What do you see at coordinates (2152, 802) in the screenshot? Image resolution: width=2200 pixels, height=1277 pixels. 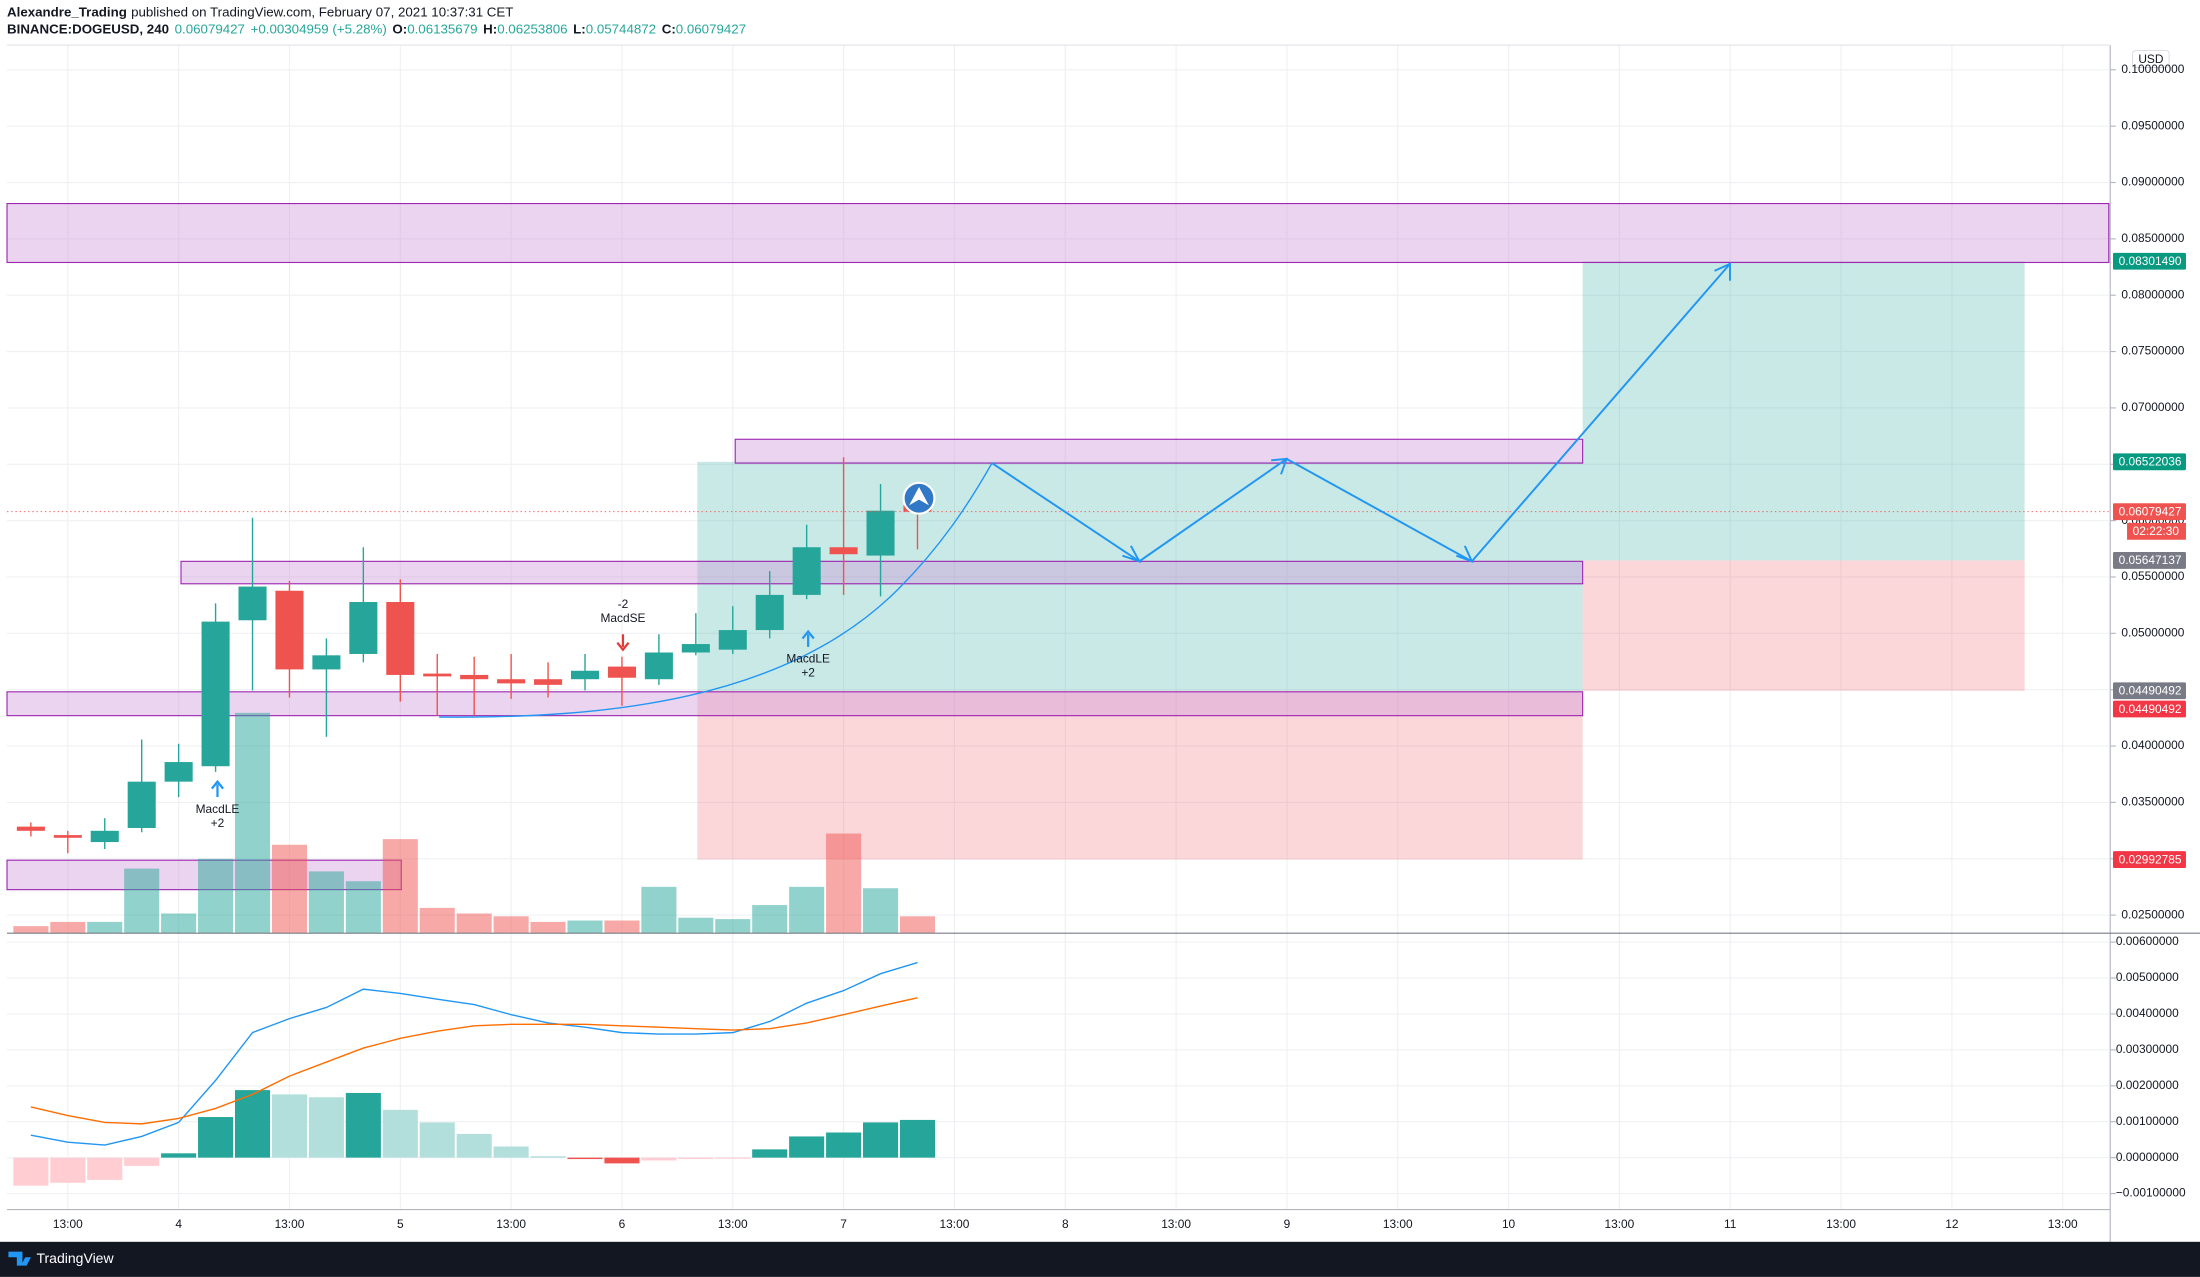 I see `y-tick-label: 0.03500000` at bounding box center [2152, 802].